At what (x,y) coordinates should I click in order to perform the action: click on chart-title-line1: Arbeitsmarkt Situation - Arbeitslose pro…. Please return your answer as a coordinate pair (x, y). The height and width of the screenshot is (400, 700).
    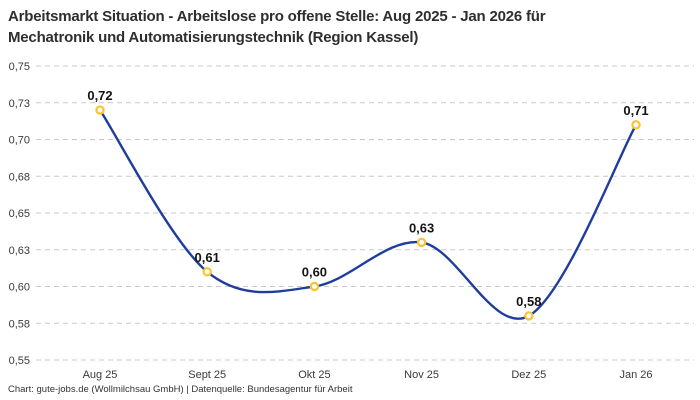
    Looking at the image, I should click on (277, 16).